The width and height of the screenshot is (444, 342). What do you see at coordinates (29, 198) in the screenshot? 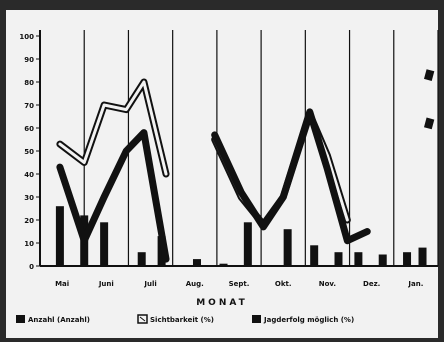
I see `y-tick-label: 30` at bounding box center [29, 198].